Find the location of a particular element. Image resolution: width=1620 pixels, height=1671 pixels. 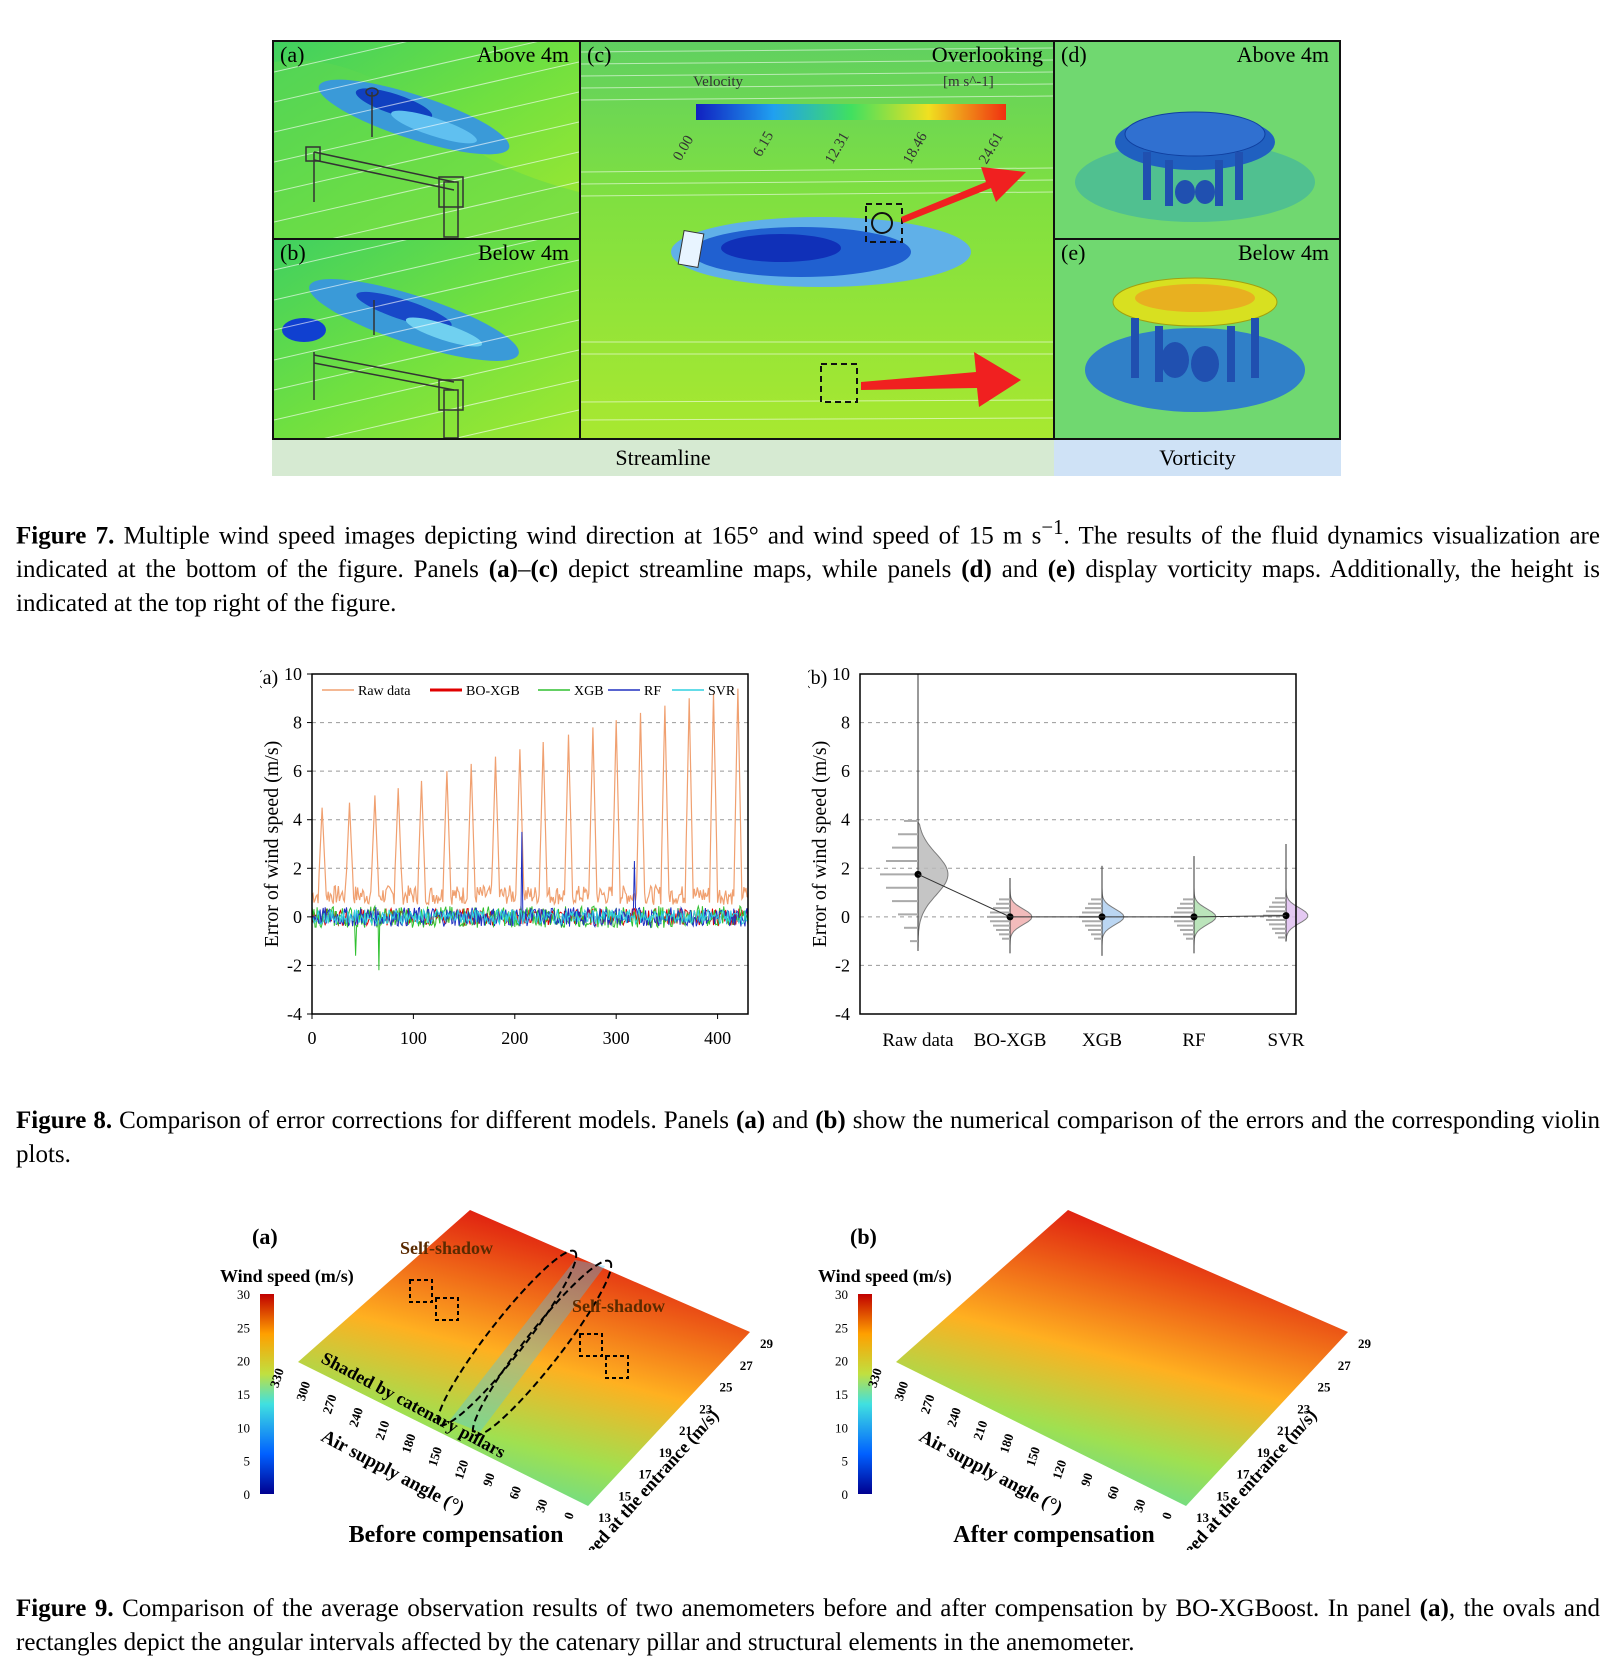

figure-7-caption-p3: (d) is located at coordinates (976, 570).